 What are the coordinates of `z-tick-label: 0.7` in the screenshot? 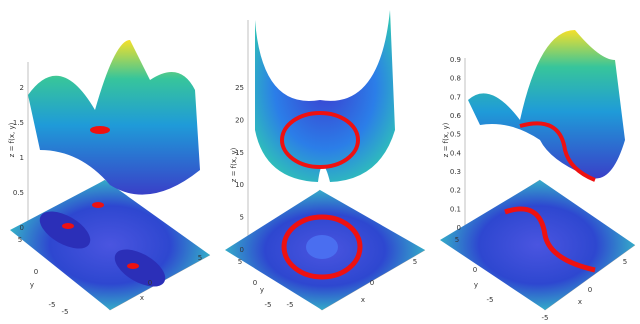 It's located at (455, 97).